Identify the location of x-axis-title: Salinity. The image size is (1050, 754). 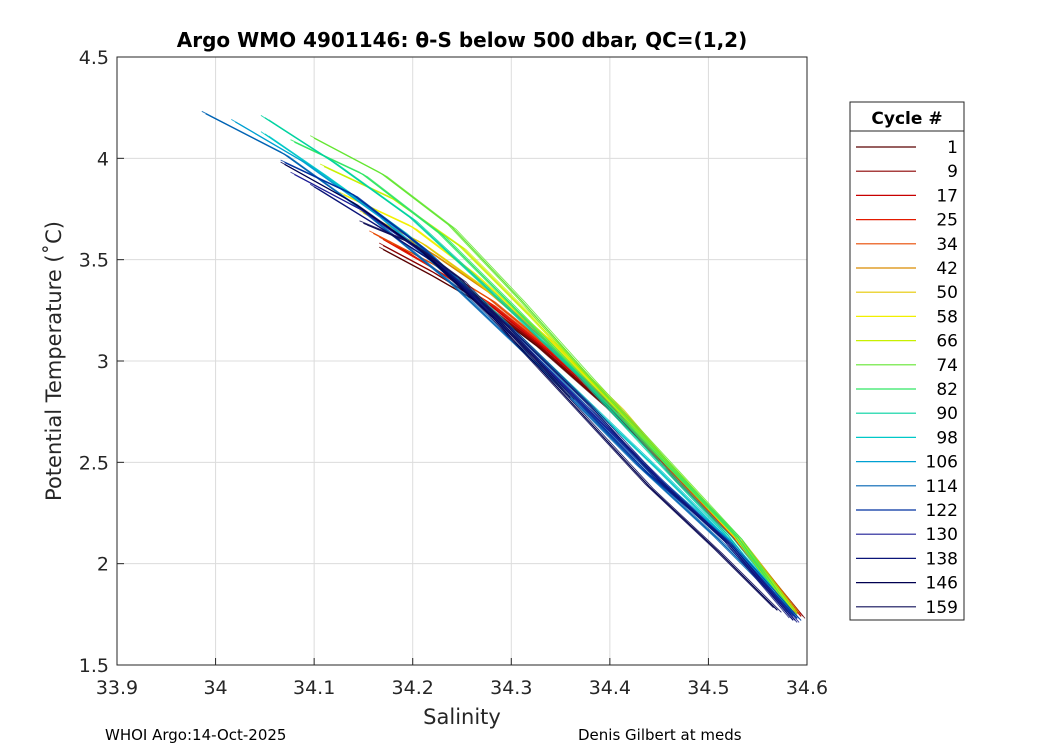
(462, 717).